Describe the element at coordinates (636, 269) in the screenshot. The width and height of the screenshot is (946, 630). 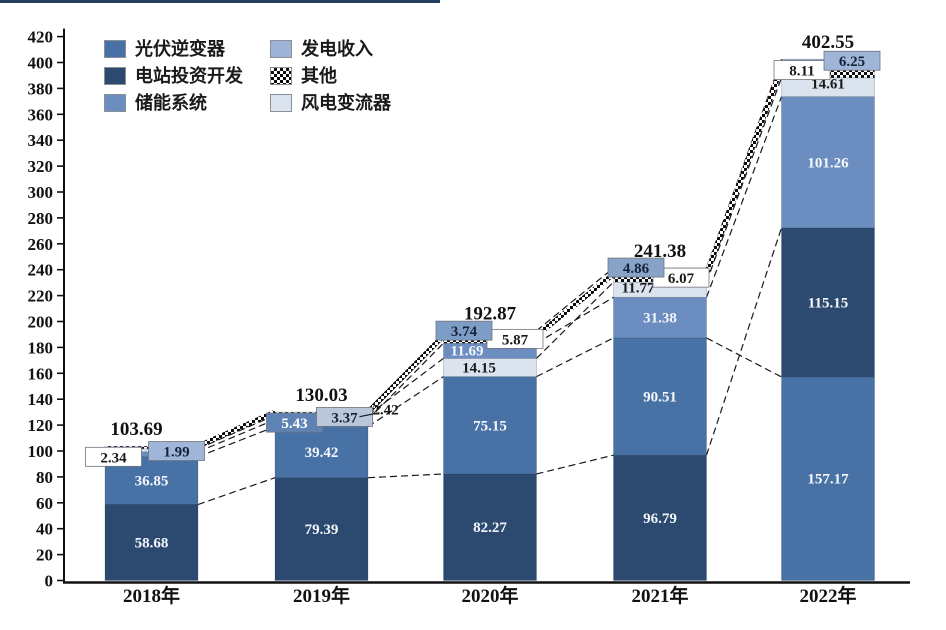
I see `segment-value-label: 4.86` at that location.